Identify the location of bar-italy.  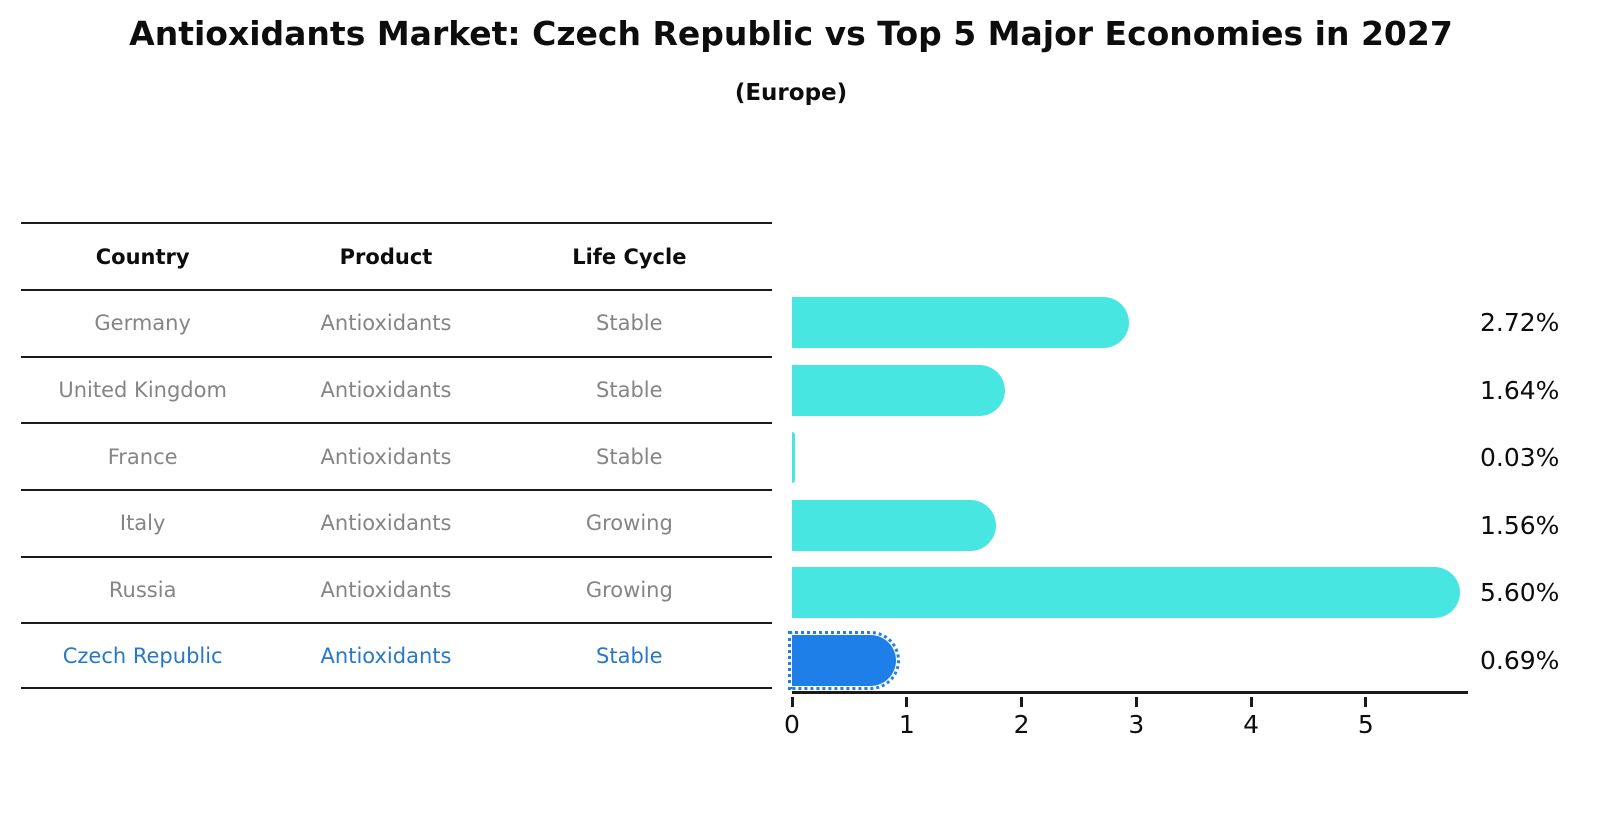
(894, 525).